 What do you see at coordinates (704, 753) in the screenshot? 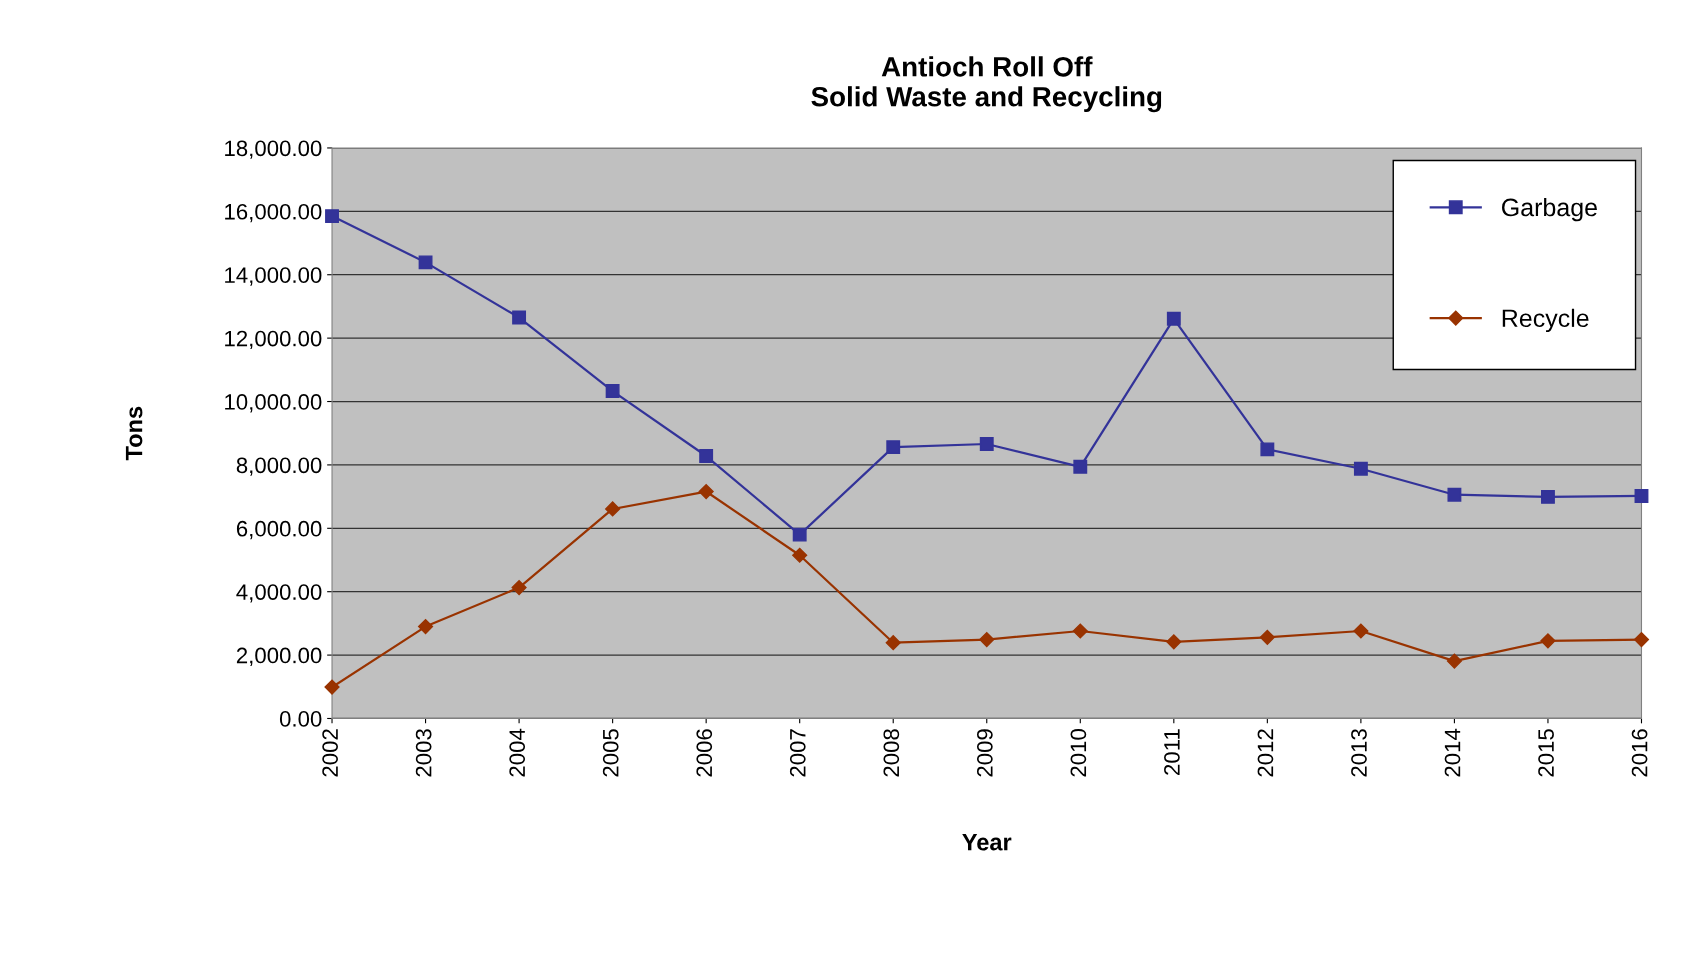
I see `x-tick-label: 2006` at bounding box center [704, 753].